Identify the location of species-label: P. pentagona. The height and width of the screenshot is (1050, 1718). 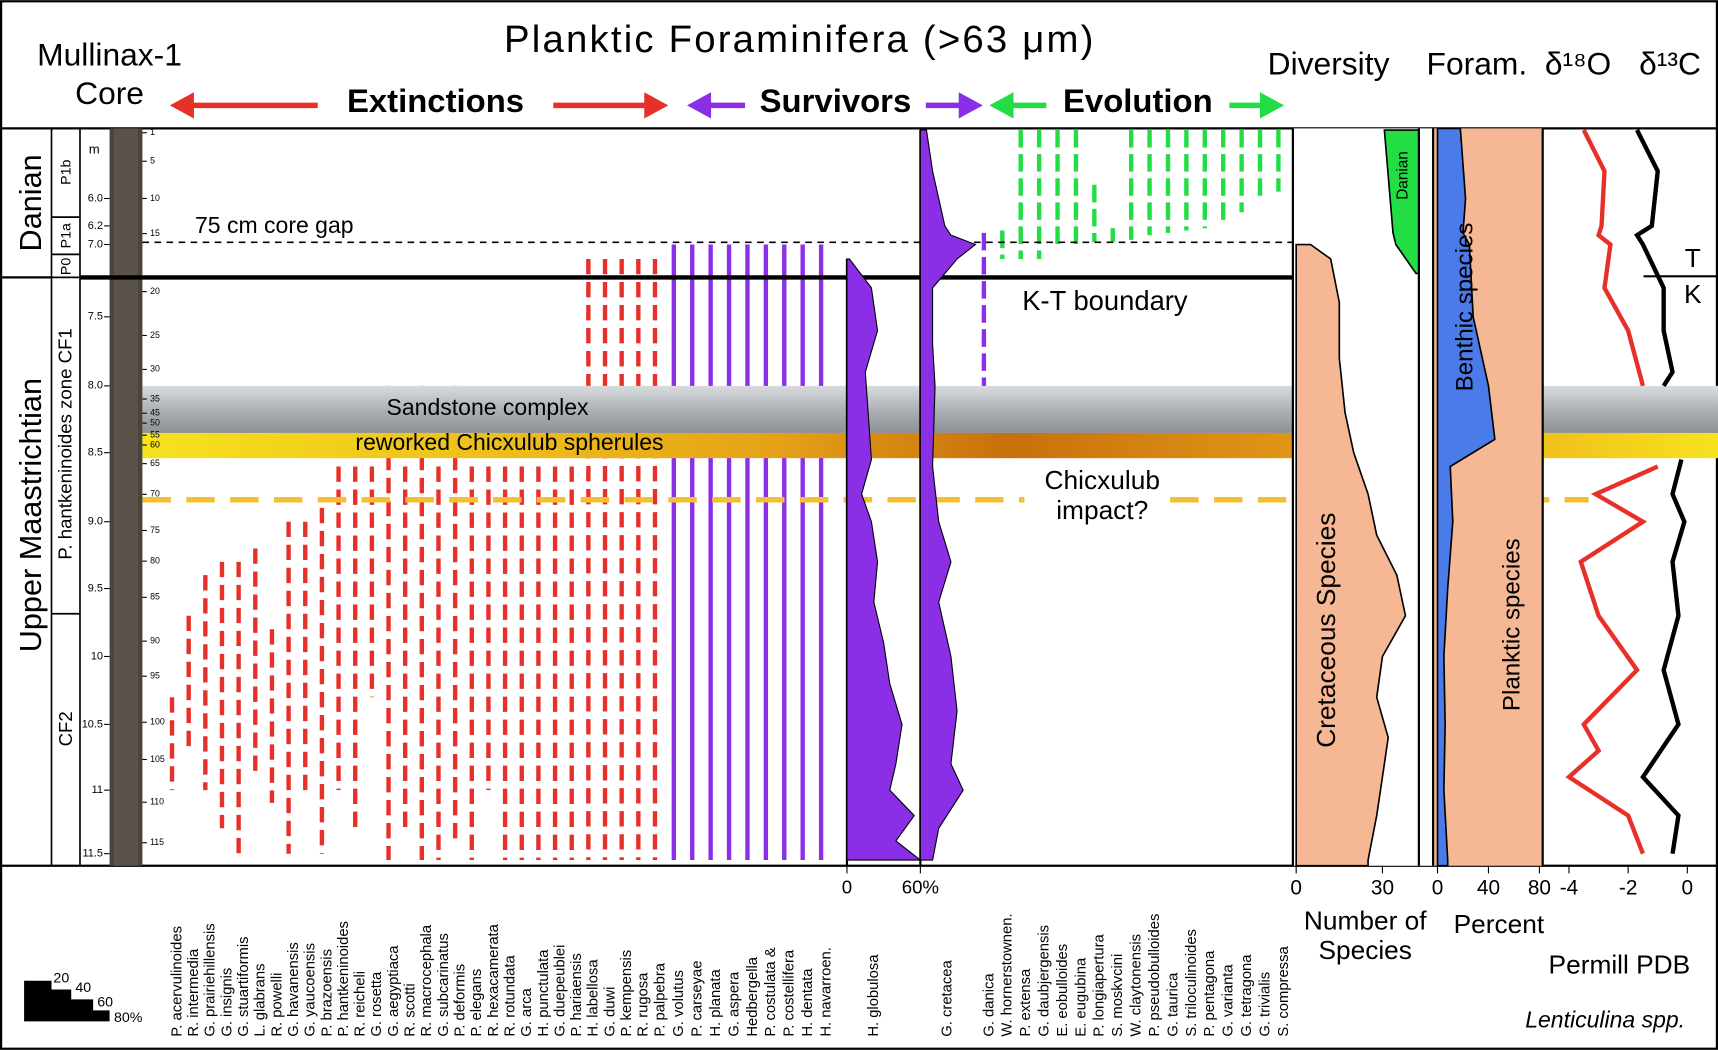
(1210, 993).